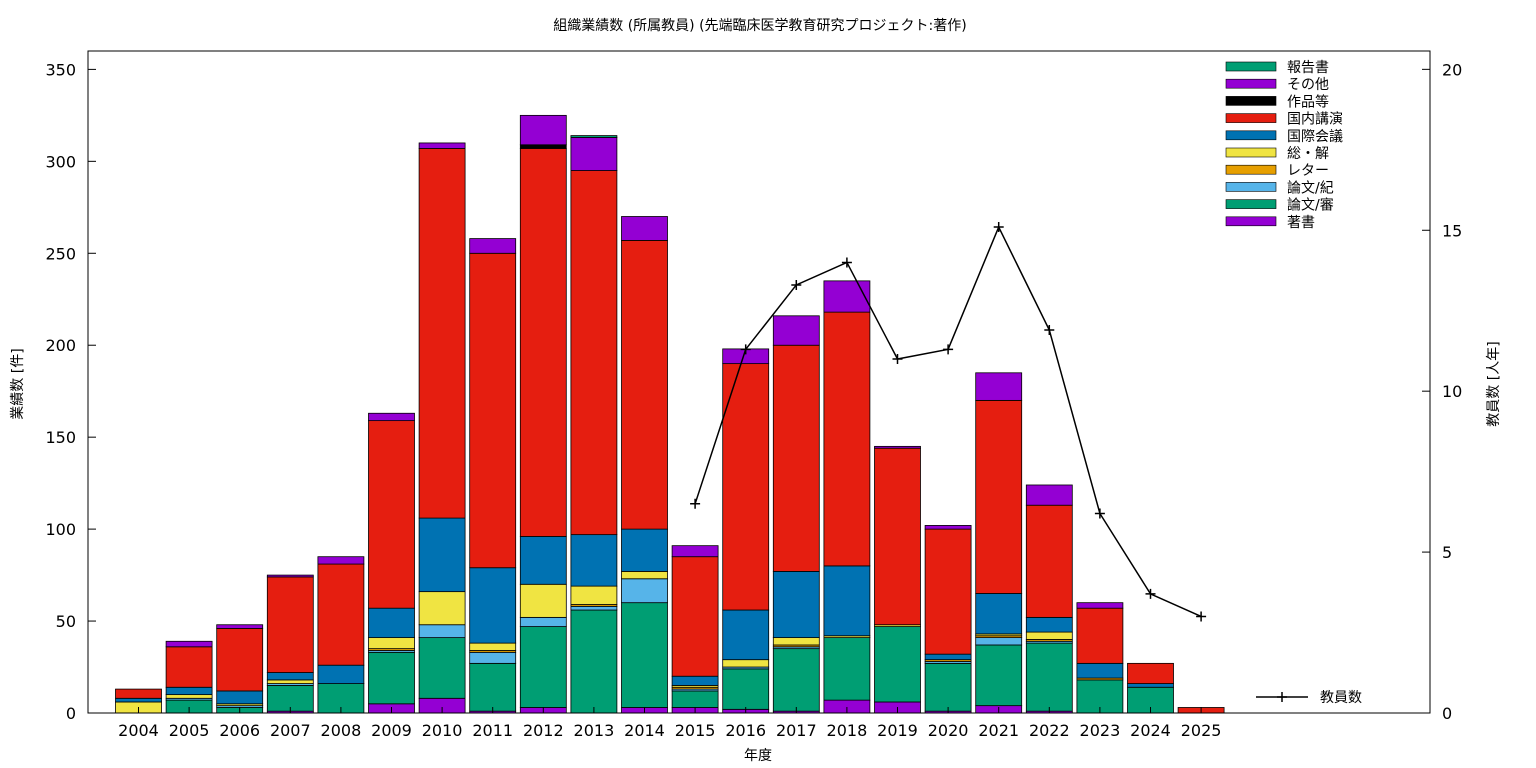  What do you see at coordinates (66, 621) in the screenshot?
I see `y-tick-label: 50` at bounding box center [66, 621].